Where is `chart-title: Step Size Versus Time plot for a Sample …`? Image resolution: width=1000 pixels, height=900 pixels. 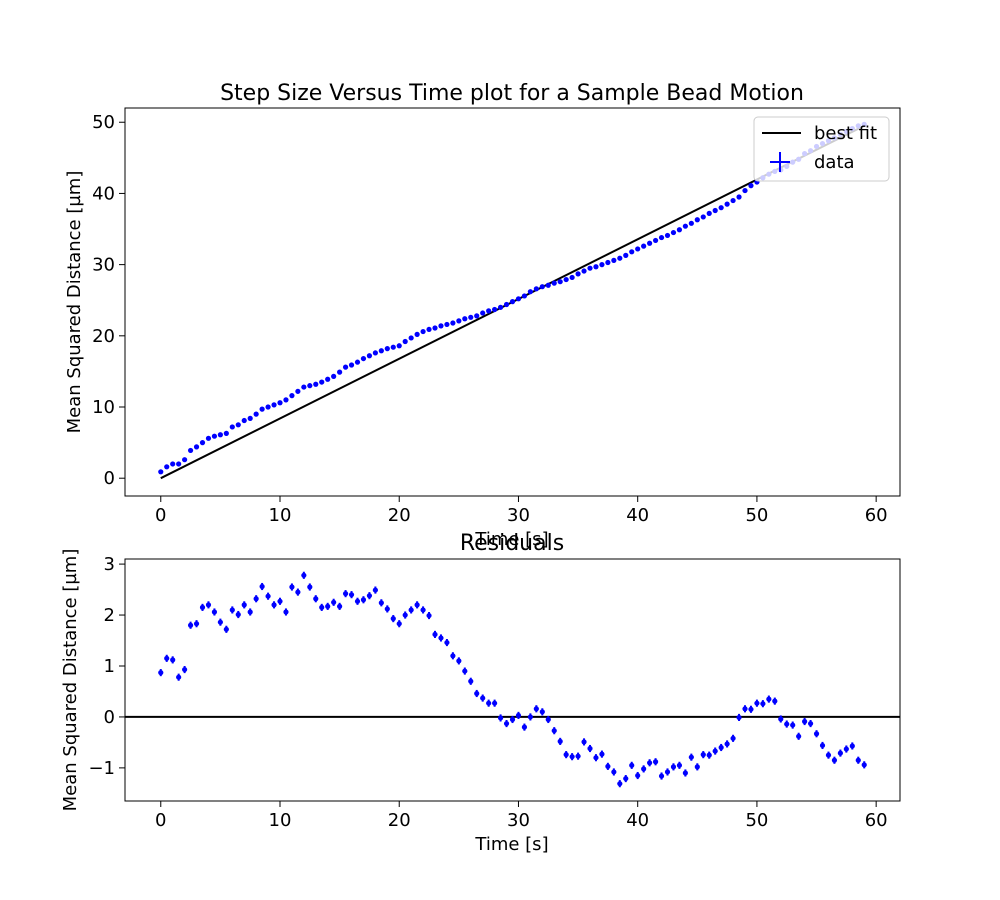
chart-title: Step Size Versus Time plot for a Sample … is located at coordinates (512, 93).